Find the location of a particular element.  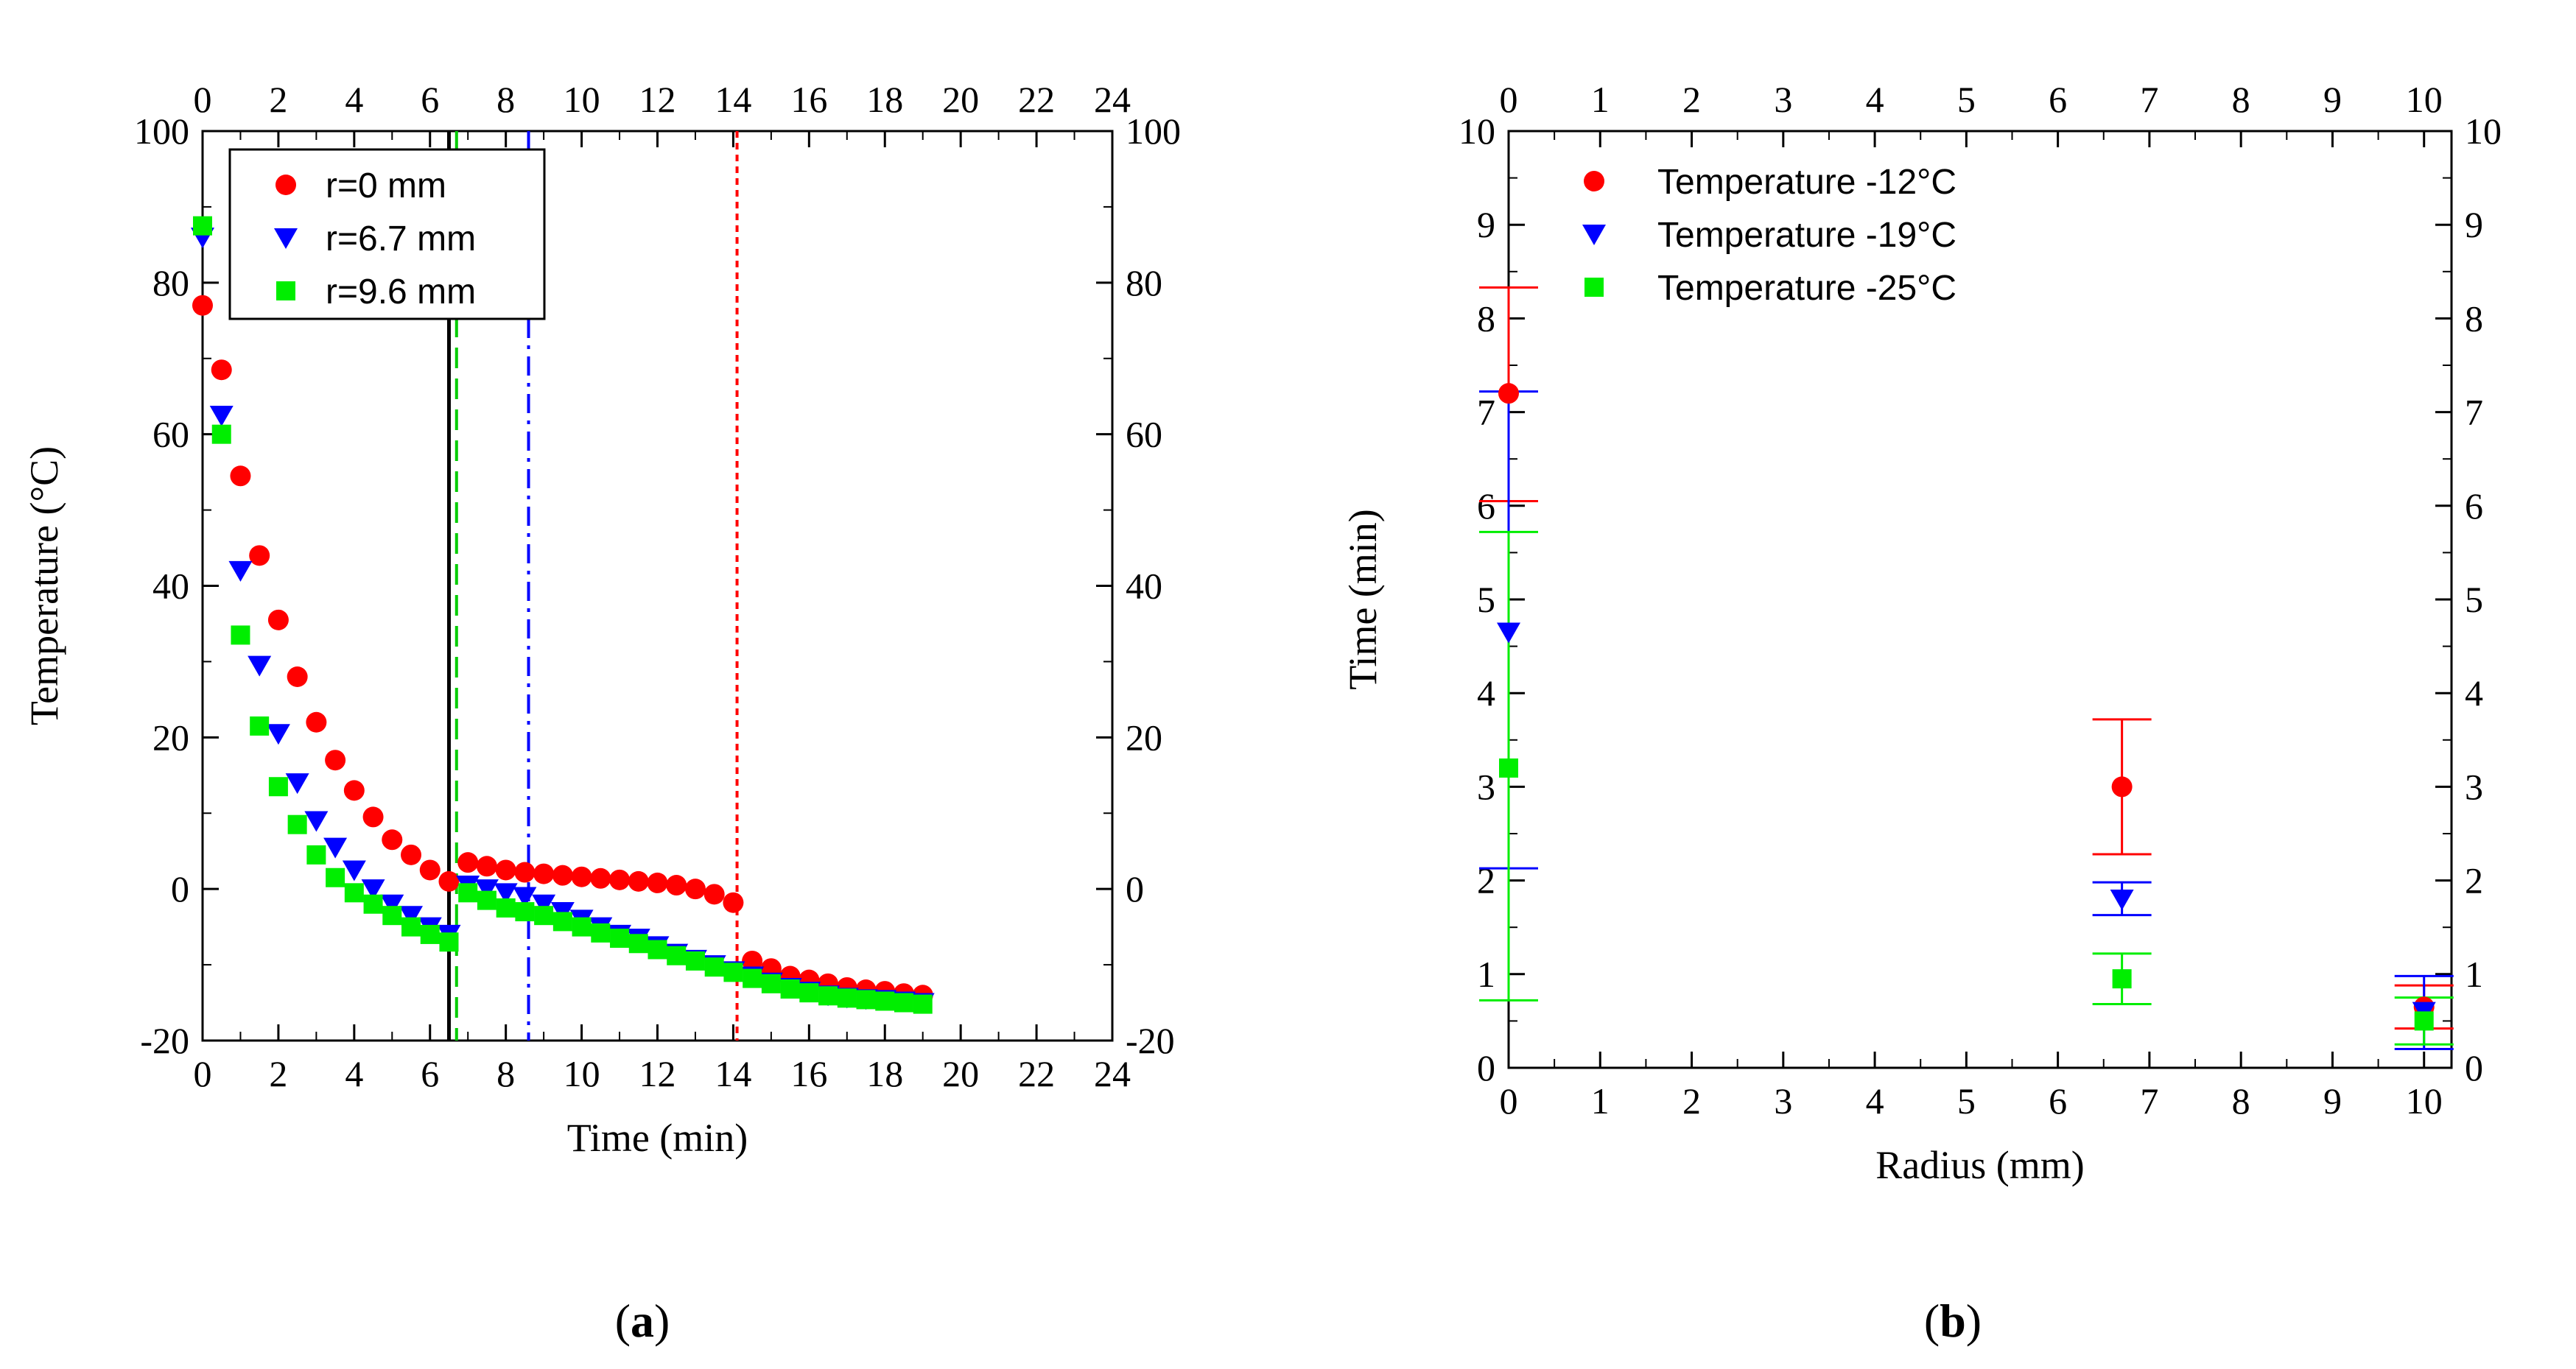

x-tick-label: 12 is located at coordinates (657, 1073).